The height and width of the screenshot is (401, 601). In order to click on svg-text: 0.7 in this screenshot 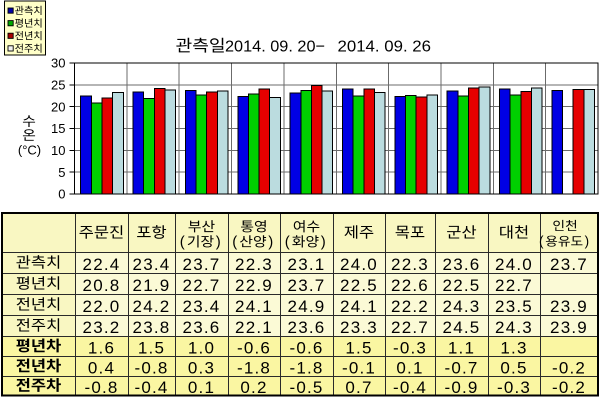, I will do `click(358, 387)`.